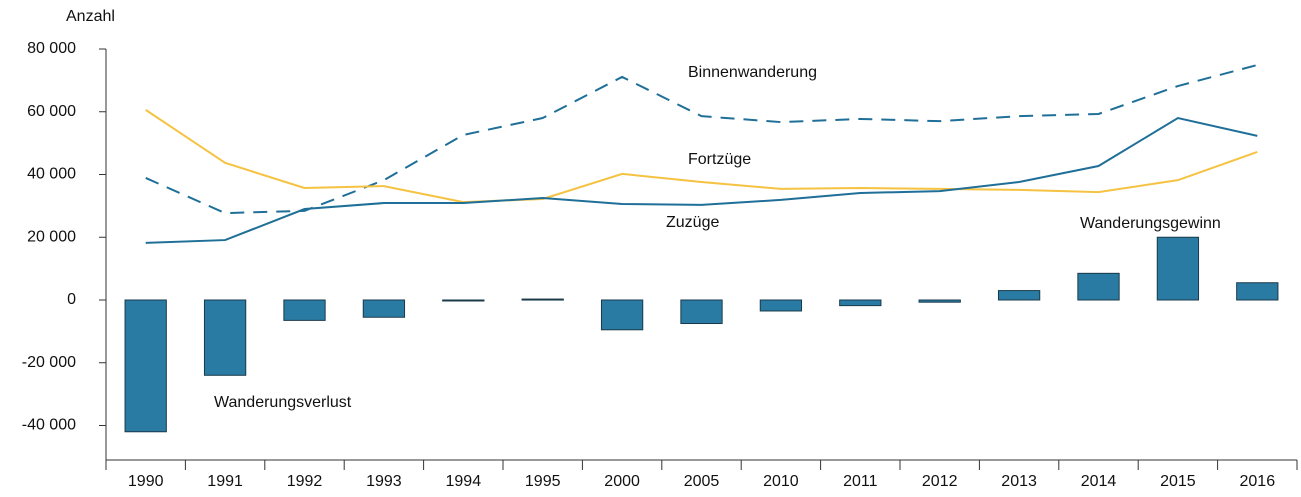  What do you see at coordinates (1019, 481) in the screenshot?
I see `x-tick-label: 2013` at bounding box center [1019, 481].